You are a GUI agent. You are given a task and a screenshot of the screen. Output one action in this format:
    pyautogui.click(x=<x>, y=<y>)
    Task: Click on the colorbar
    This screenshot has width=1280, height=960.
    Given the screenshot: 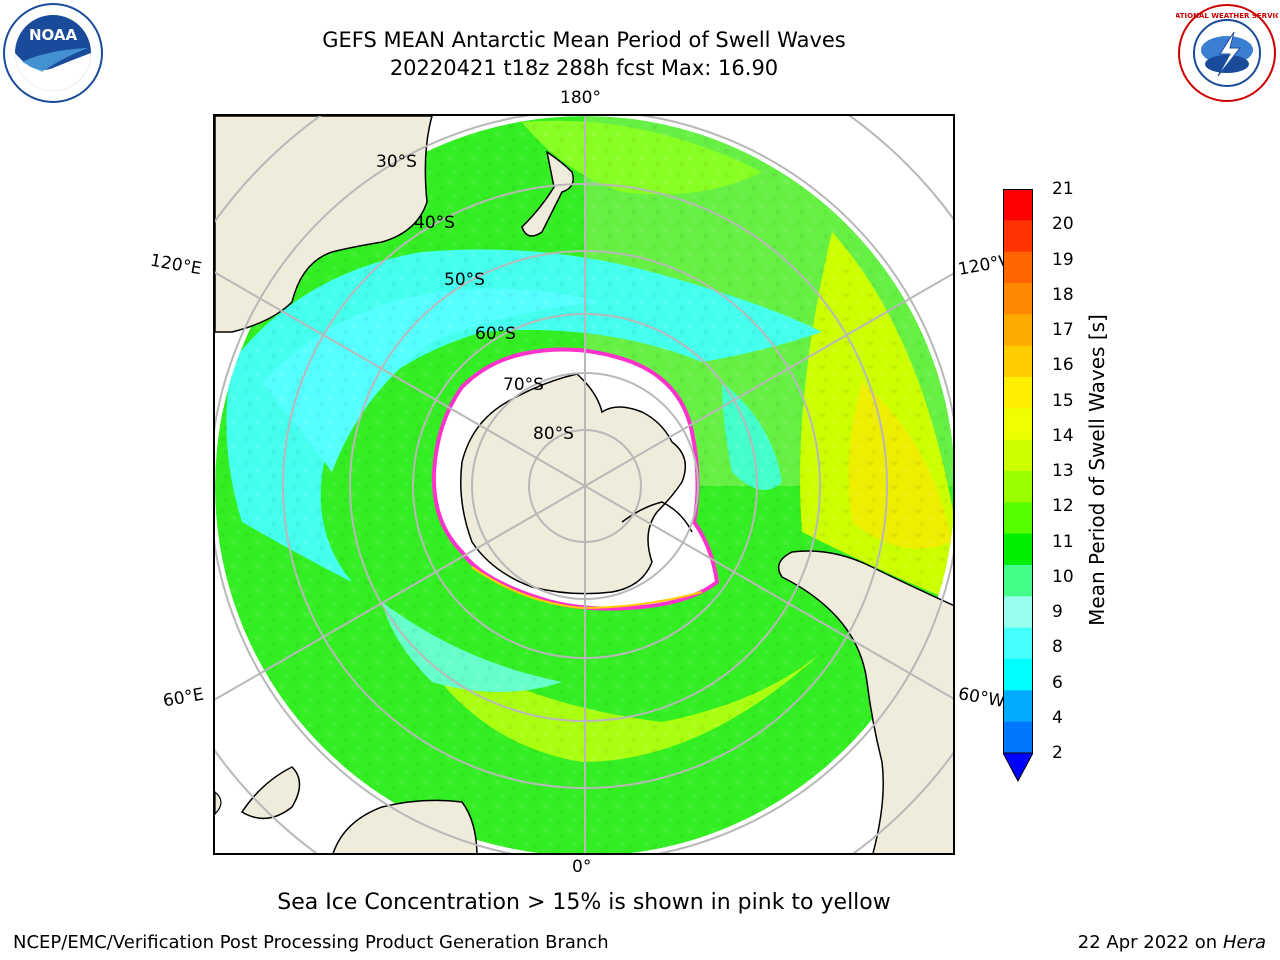 What is the action you would take?
    pyautogui.click(x=1018, y=486)
    